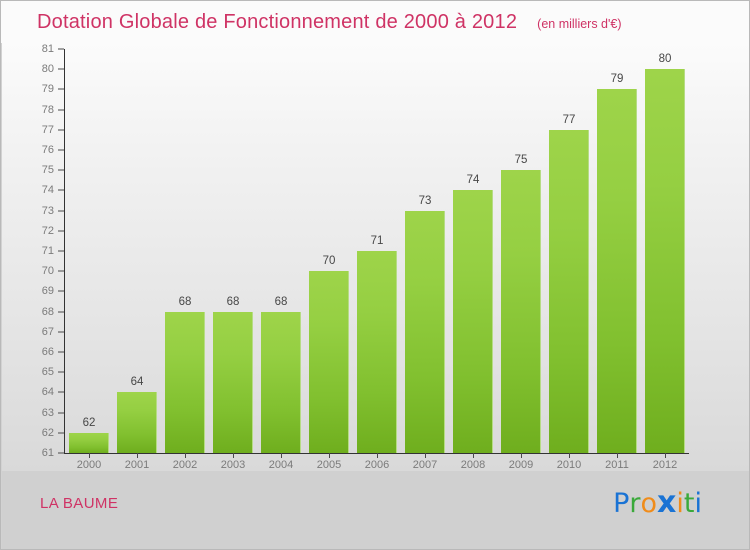 Image resolution: width=750 pixels, height=550 pixels. What do you see at coordinates (47, 311) in the screenshot?
I see `y-axis-tick-label: 68` at bounding box center [47, 311].